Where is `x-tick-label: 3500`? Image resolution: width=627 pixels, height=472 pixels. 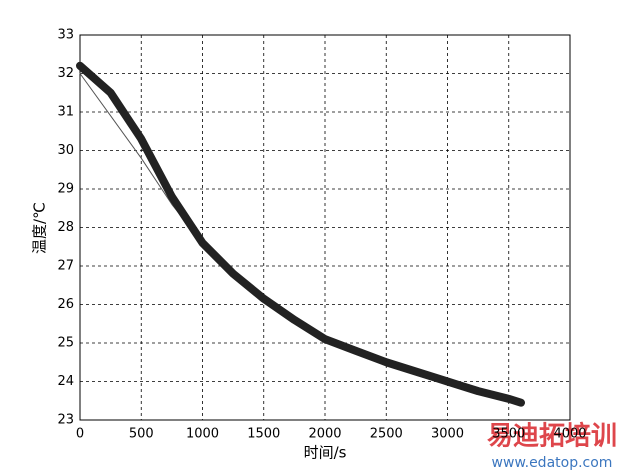 x-tick-label: 3500 is located at coordinates (508, 434).